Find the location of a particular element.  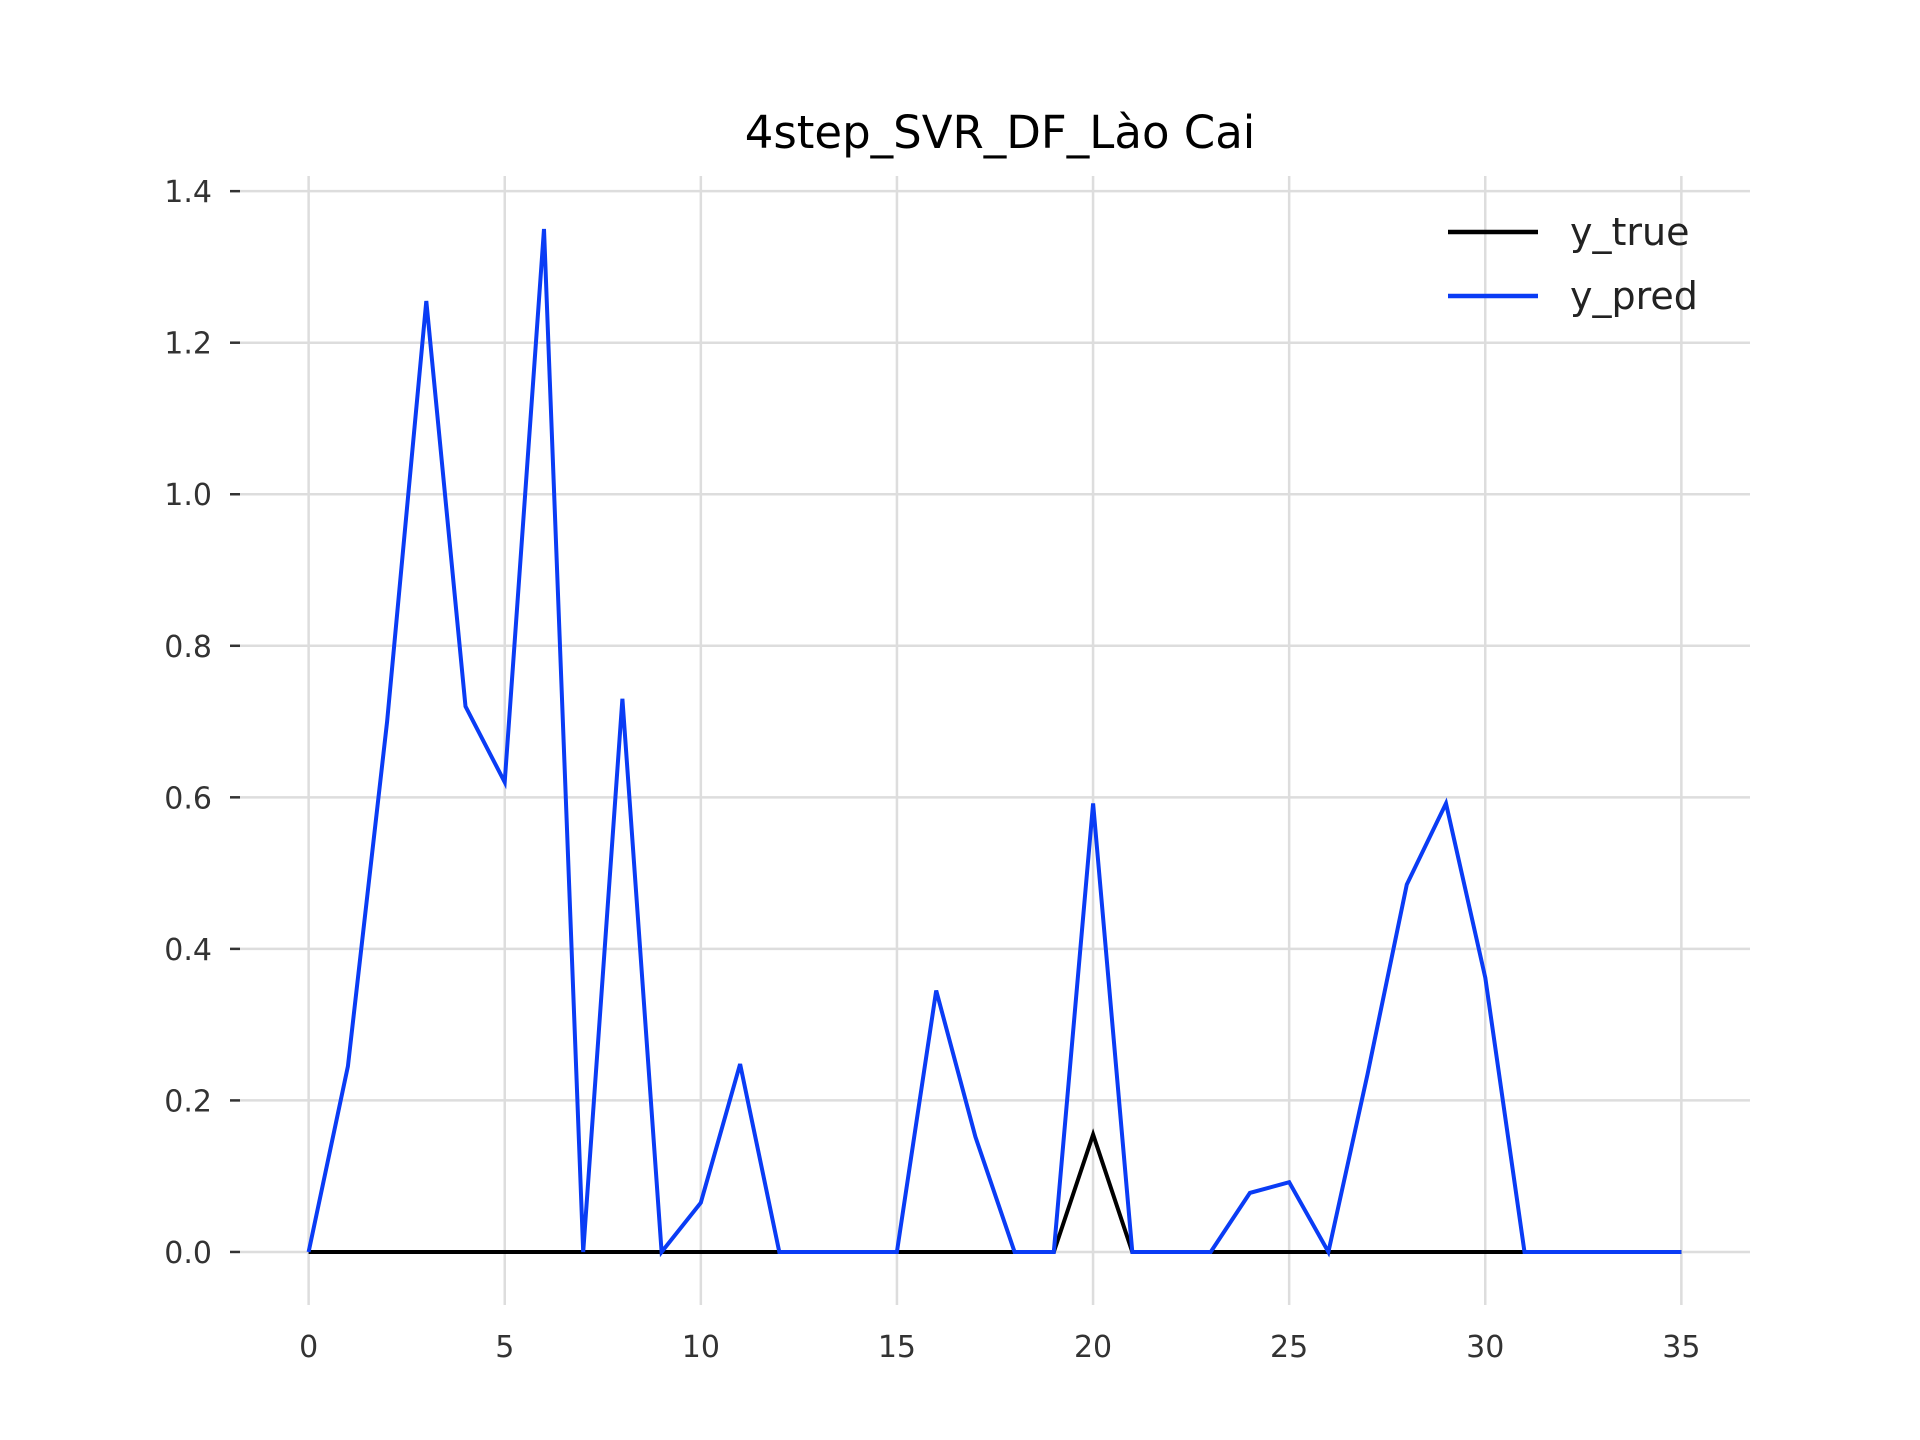

y-tick-label: 0.4 is located at coordinates (188, 950).